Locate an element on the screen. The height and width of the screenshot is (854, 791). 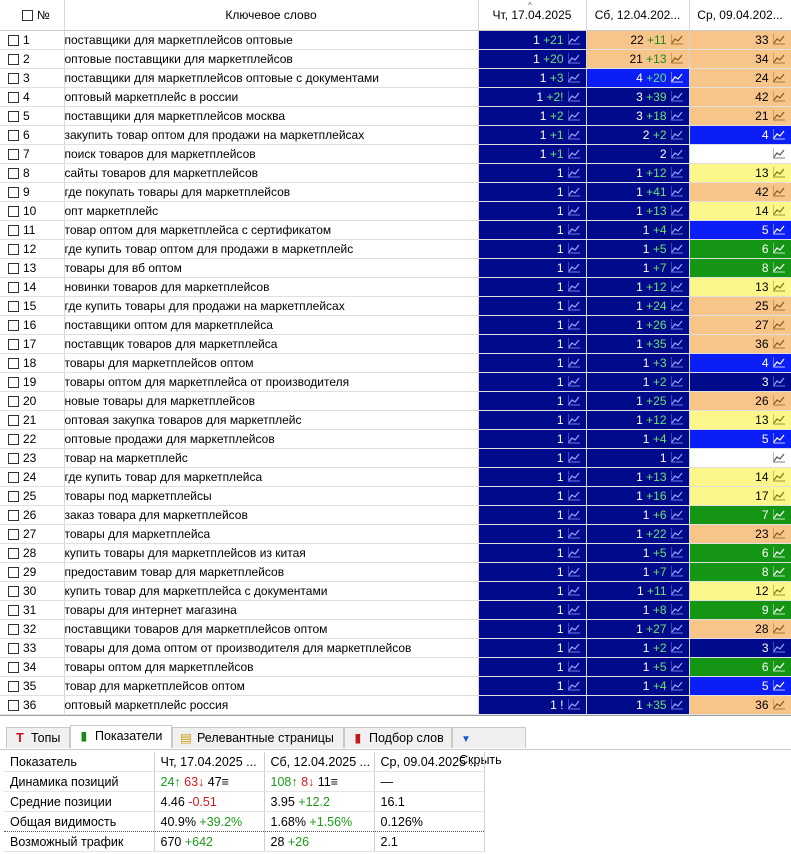
position-cell: 14 is located at coordinates (740, 477).